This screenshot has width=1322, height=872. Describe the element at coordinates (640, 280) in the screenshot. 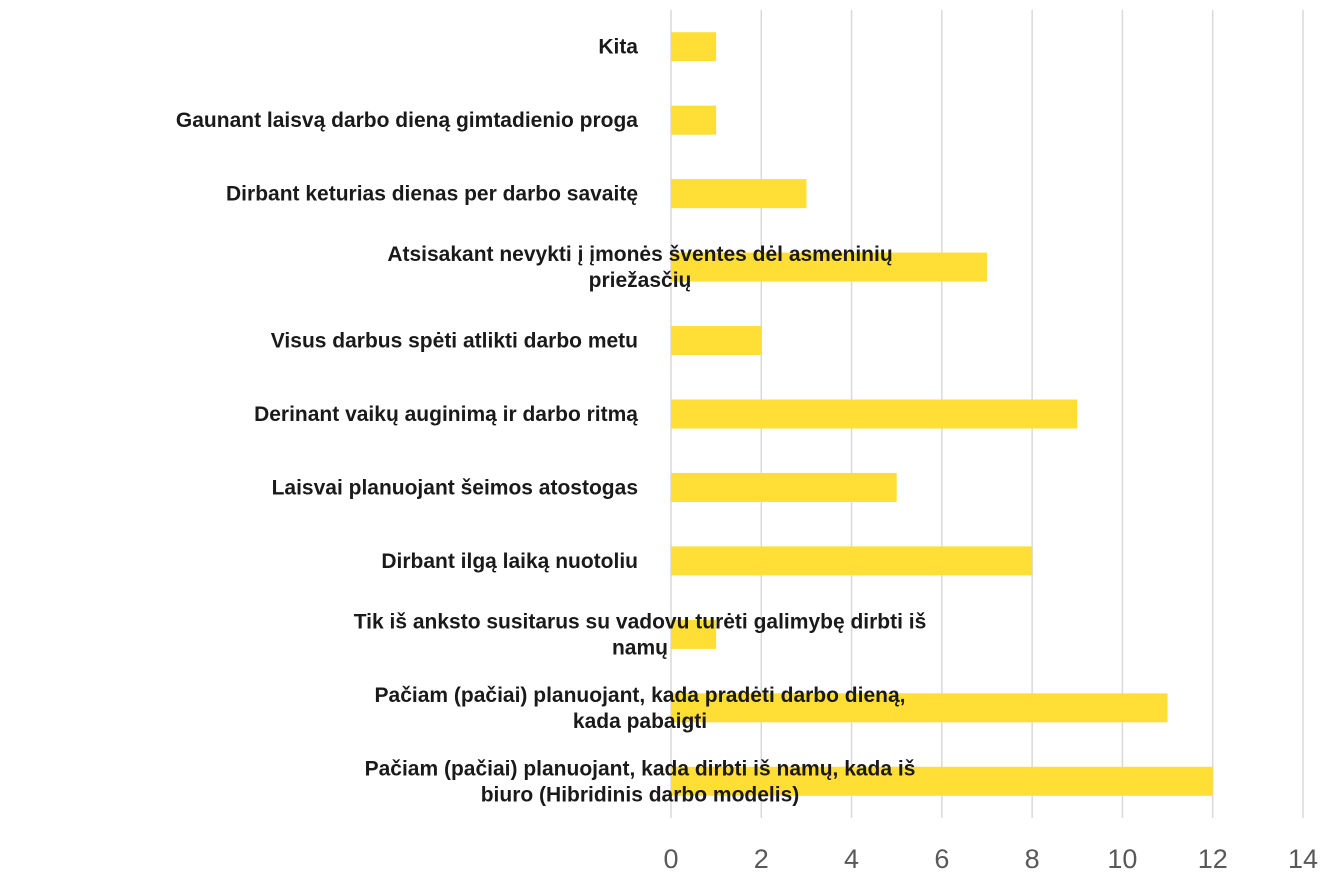

I see `category-label: priežasčių` at that location.